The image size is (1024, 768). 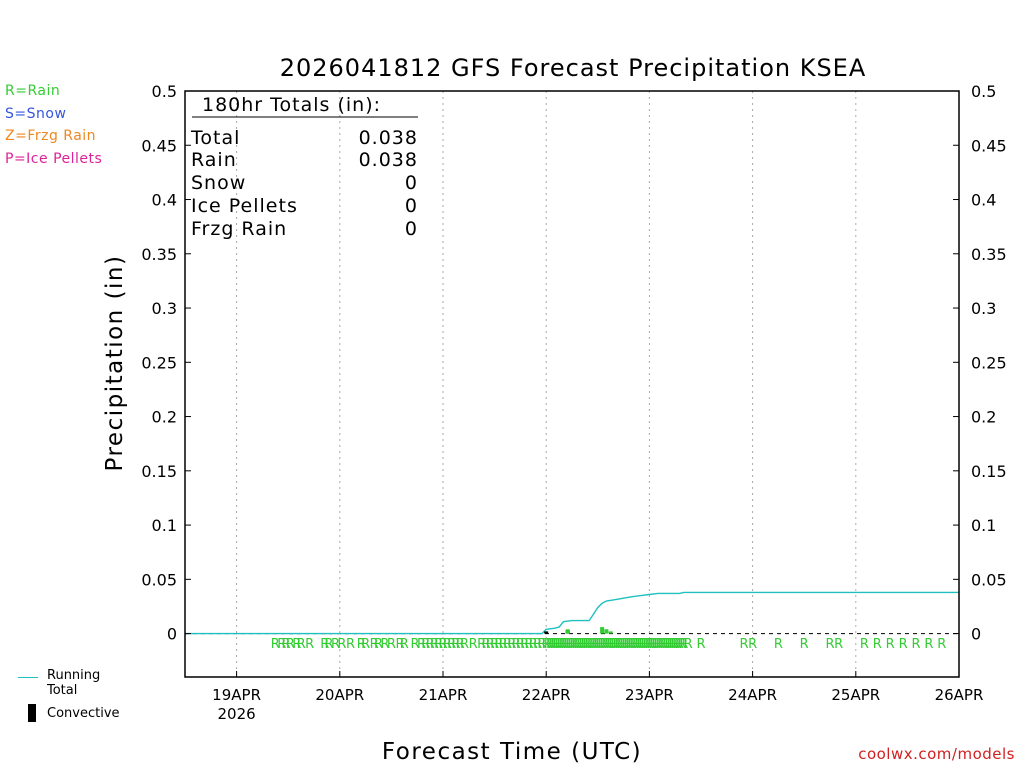 What do you see at coordinates (218, 183) in the screenshot?
I see `totals-label-snow: Snow` at bounding box center [218, 183].